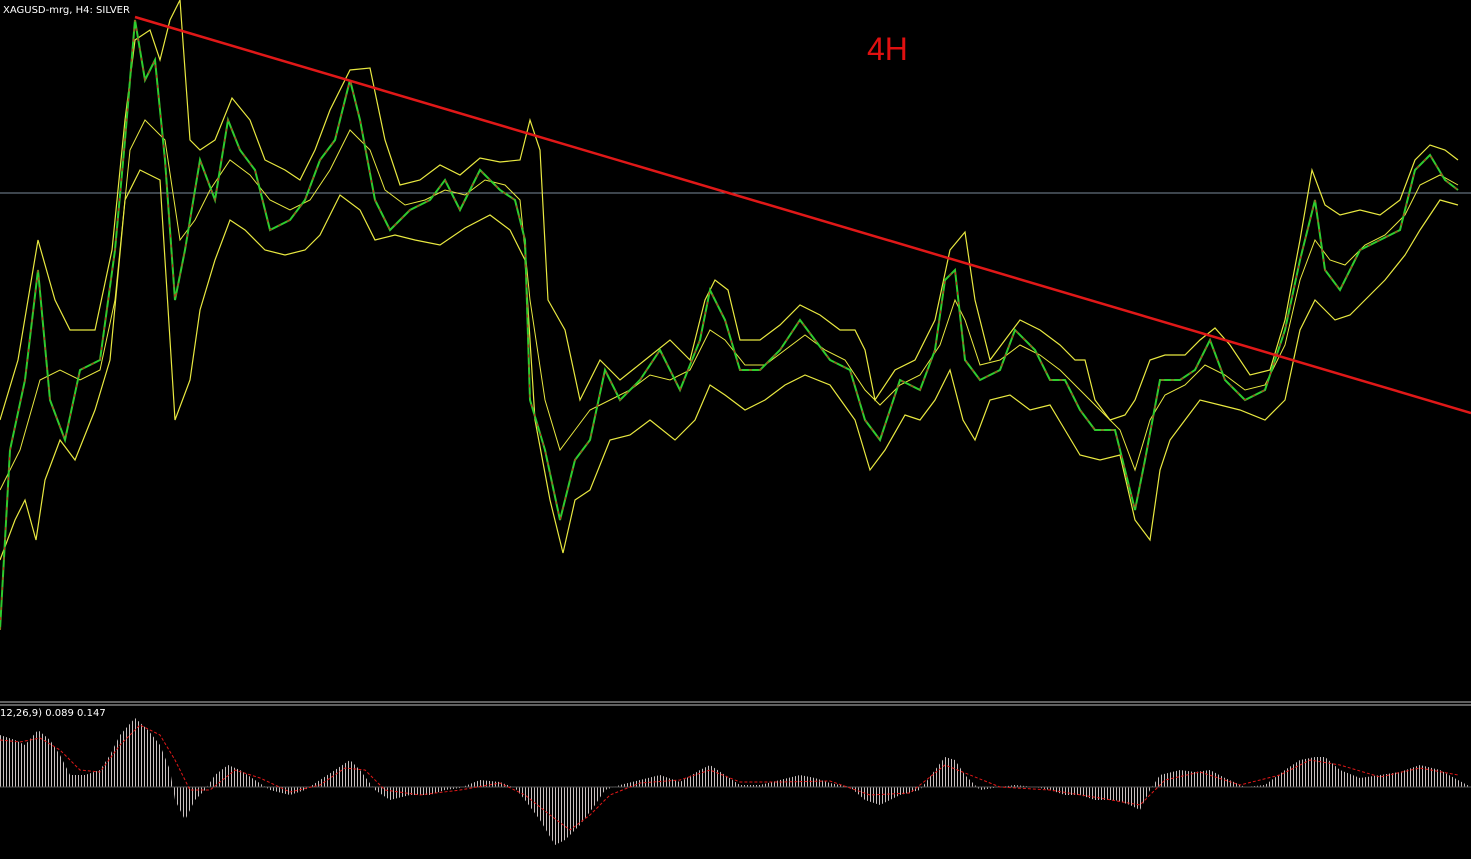 The height and width of the screenshot is (859, 1471). Describe the element at coordinates (887, 49) in the screenshot. I see `timeframe-annotation: 4H` at that location.